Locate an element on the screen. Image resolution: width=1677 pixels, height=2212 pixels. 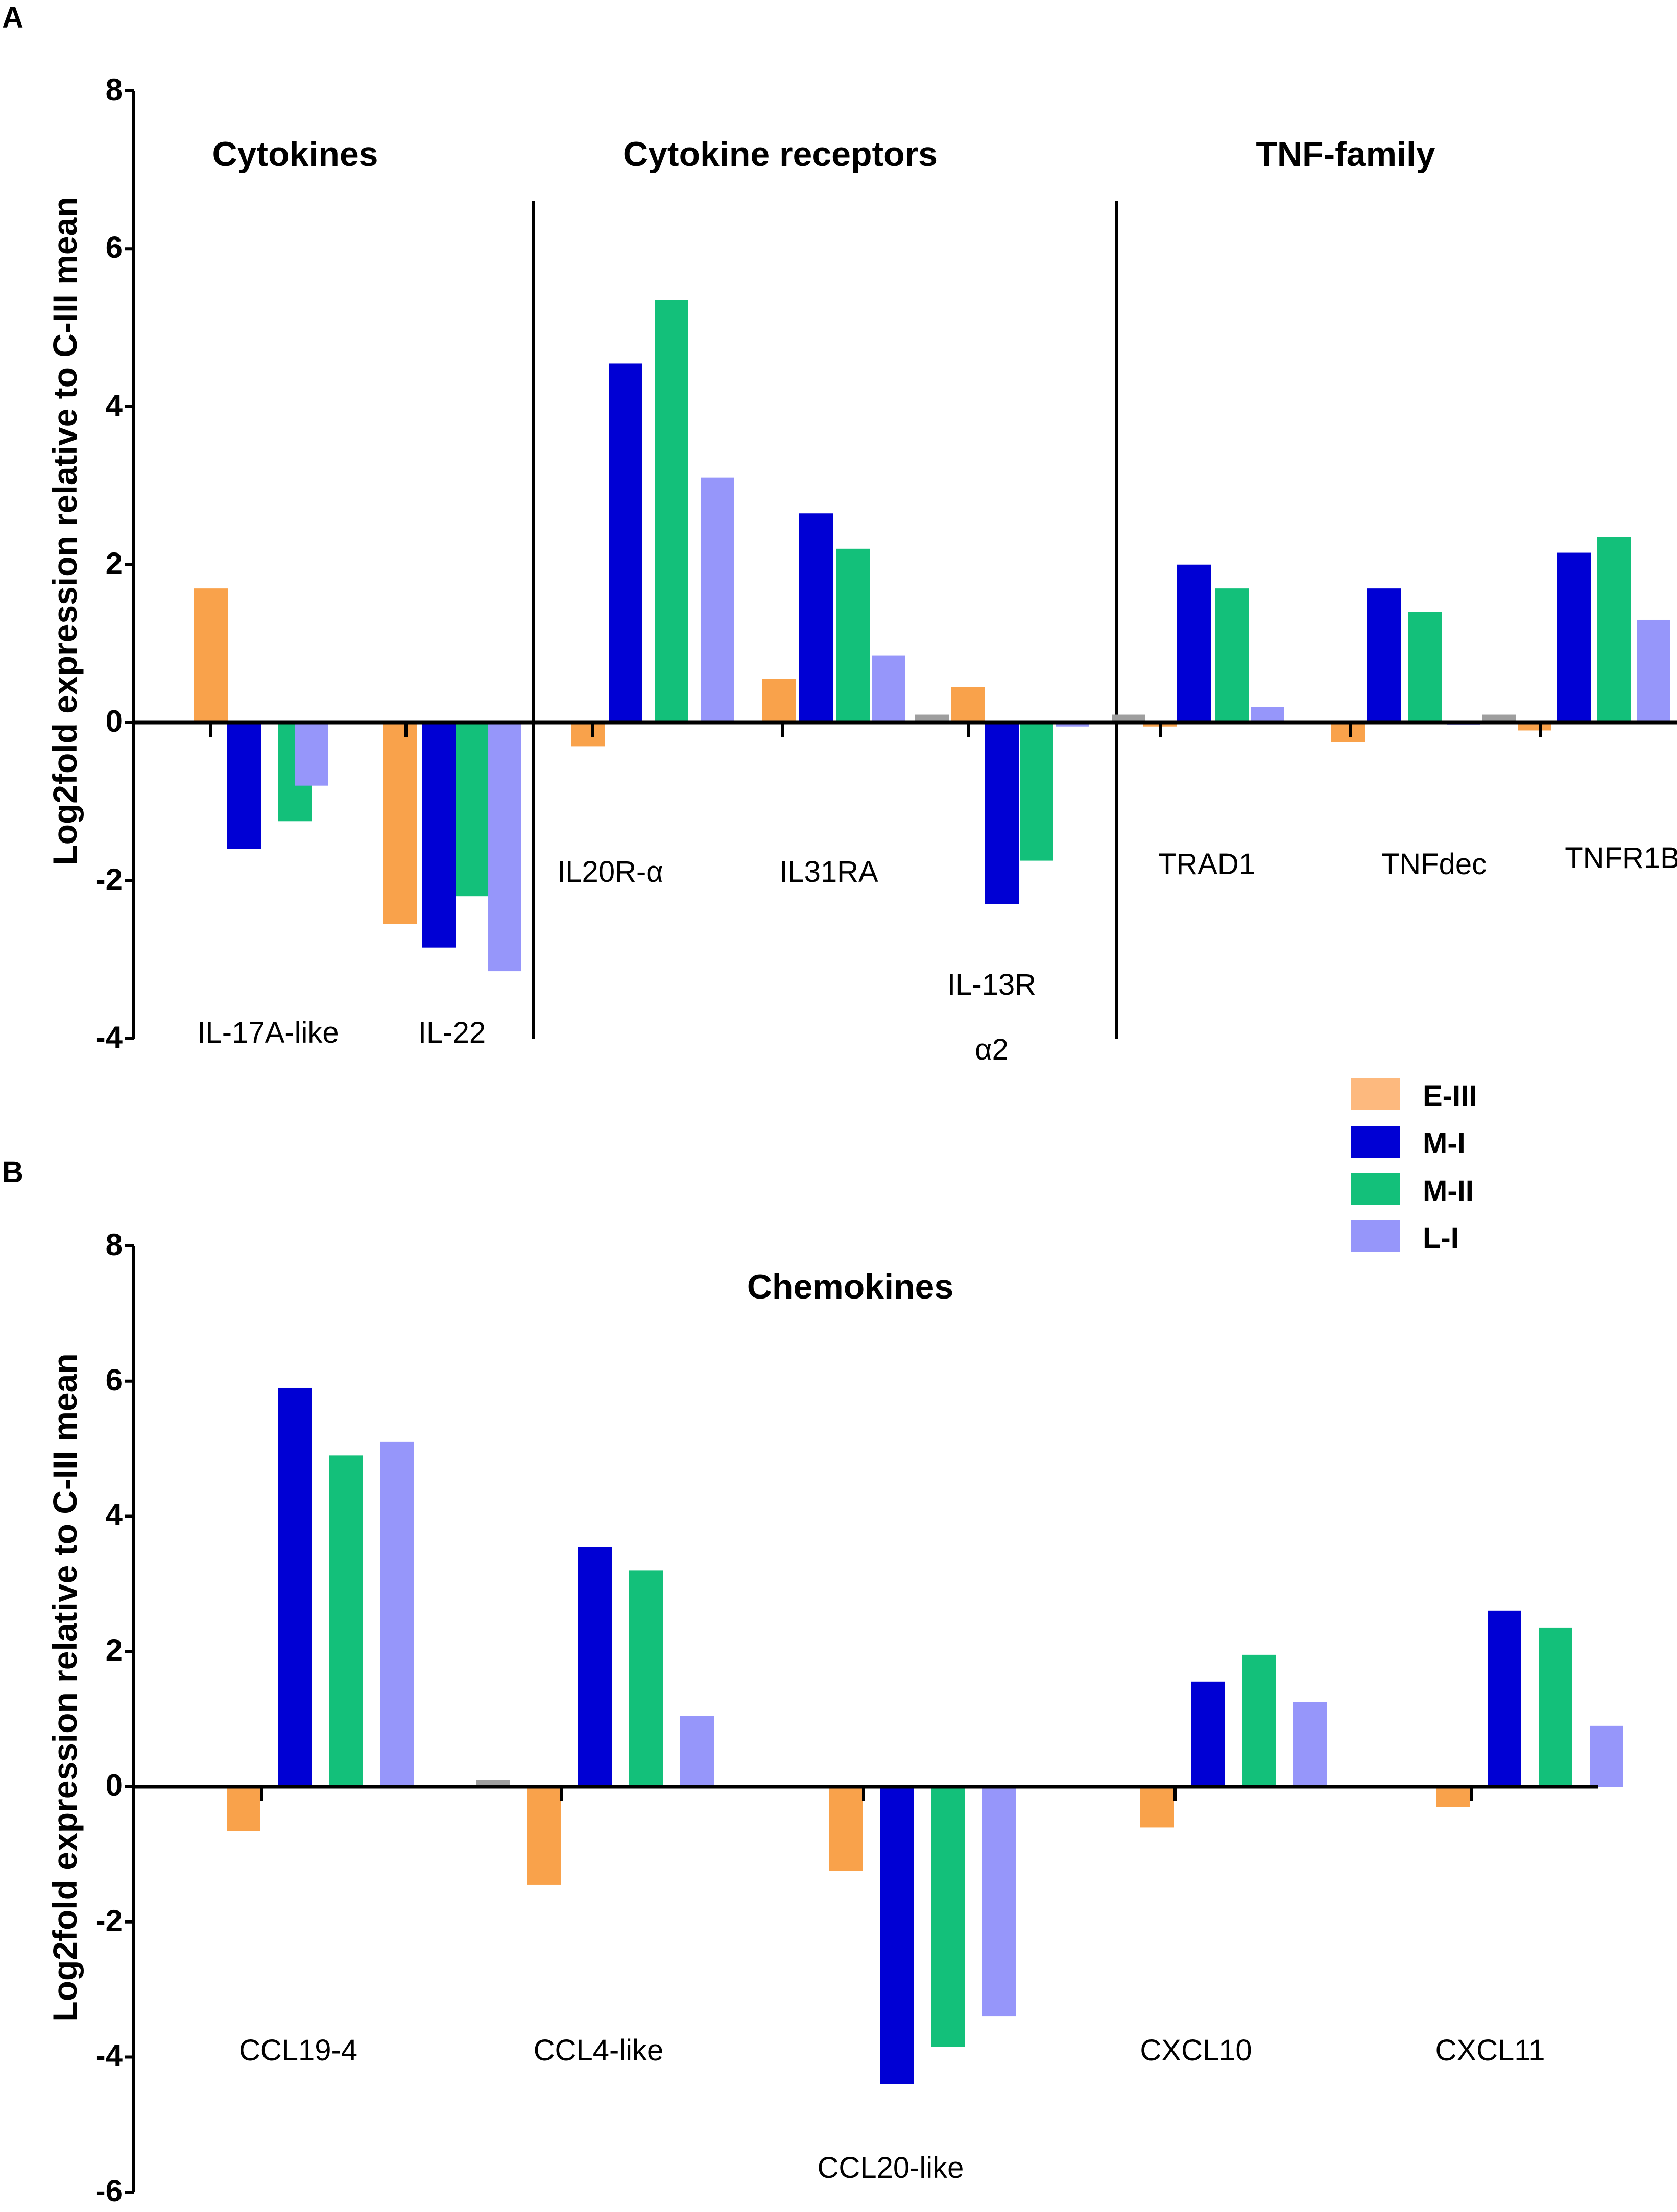
panel-b-category-label-cxcl11: CXCL11 is located at coordinates (1490, 2050).